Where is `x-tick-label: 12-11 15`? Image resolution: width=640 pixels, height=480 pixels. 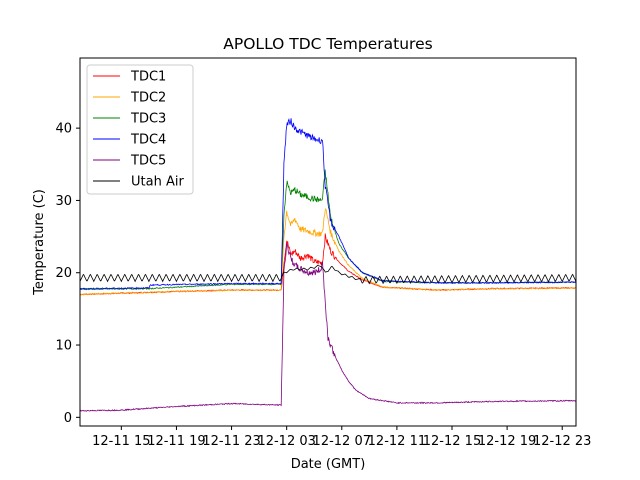
x-tick-label: 12-11 15 is located at coordinates (121, 441).